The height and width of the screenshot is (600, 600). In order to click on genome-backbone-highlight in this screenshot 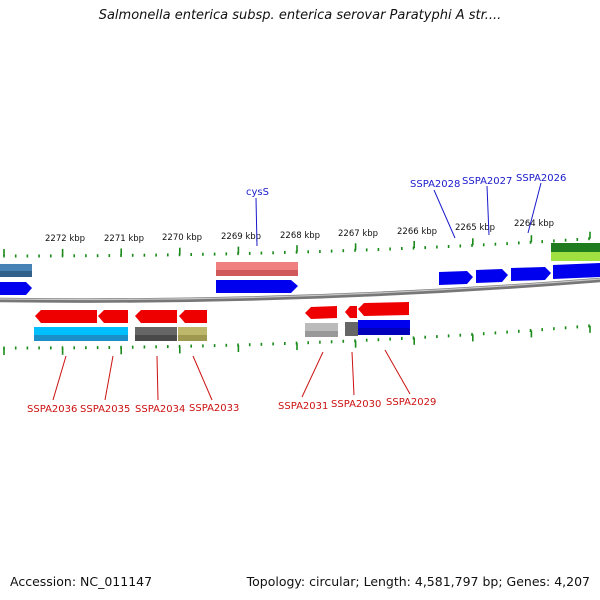, I will do `click(300, 289)`.